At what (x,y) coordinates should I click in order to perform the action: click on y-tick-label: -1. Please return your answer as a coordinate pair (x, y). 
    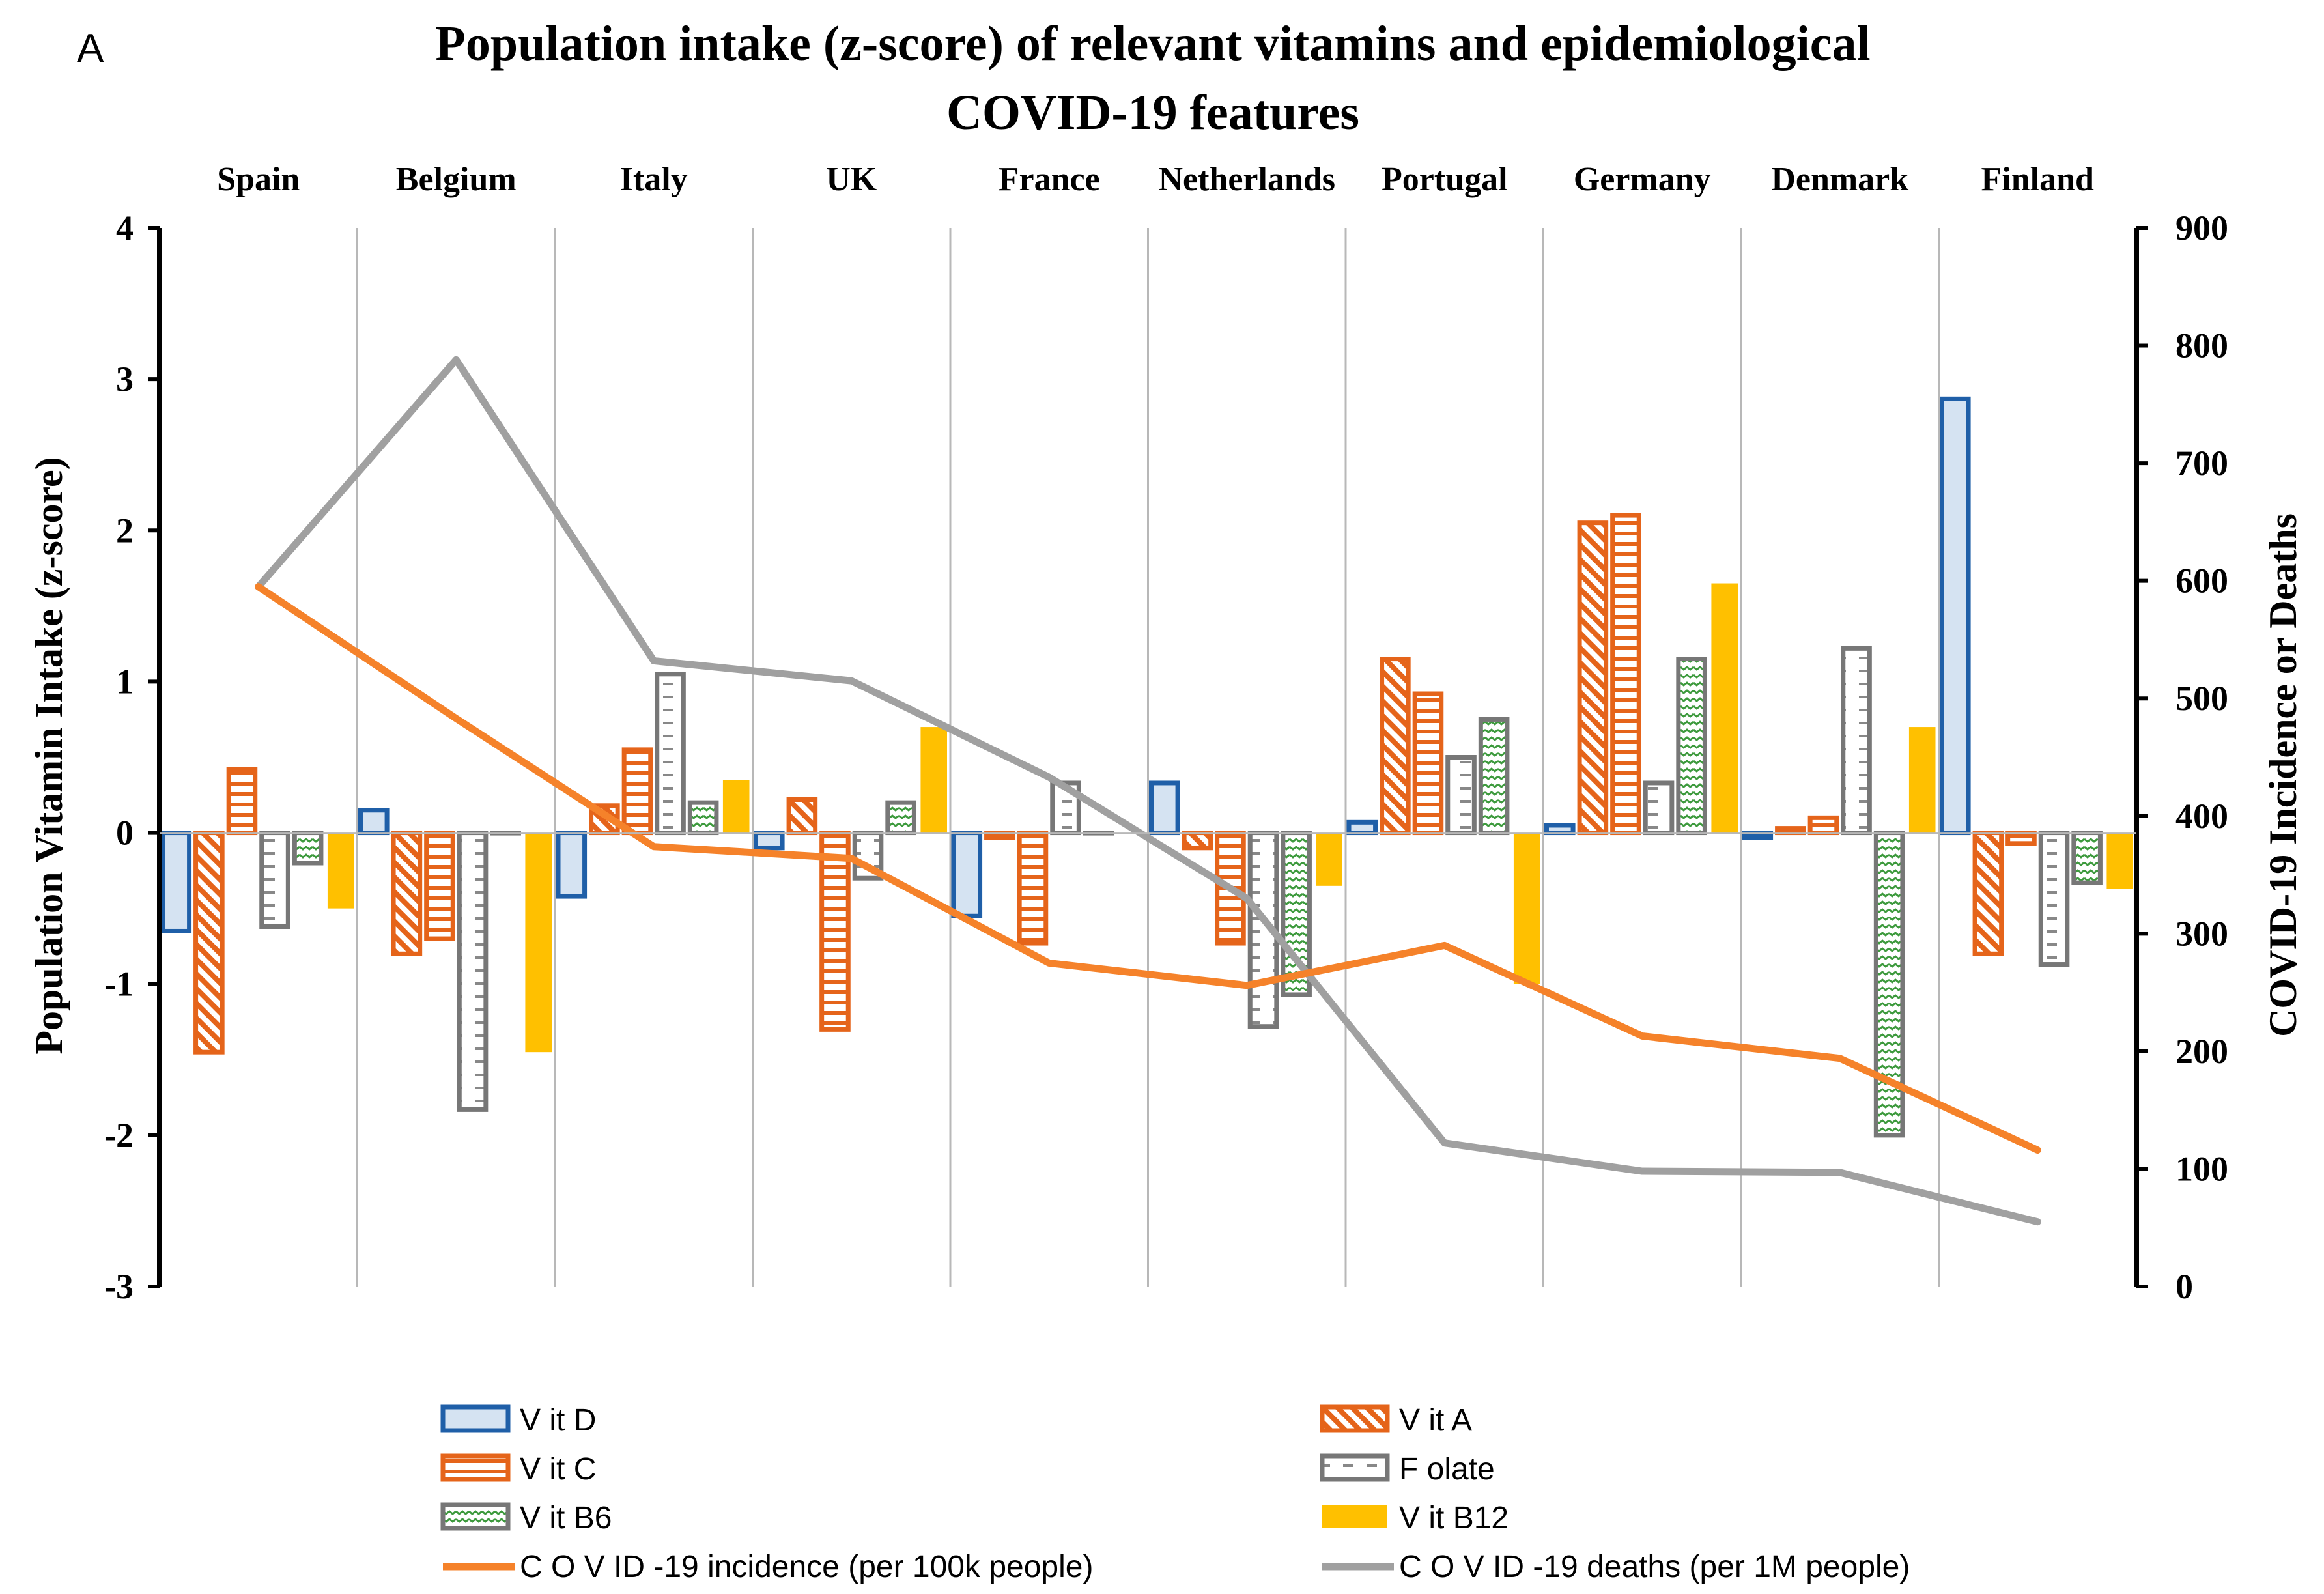
    Looking at the image, I should click on (119, 984).